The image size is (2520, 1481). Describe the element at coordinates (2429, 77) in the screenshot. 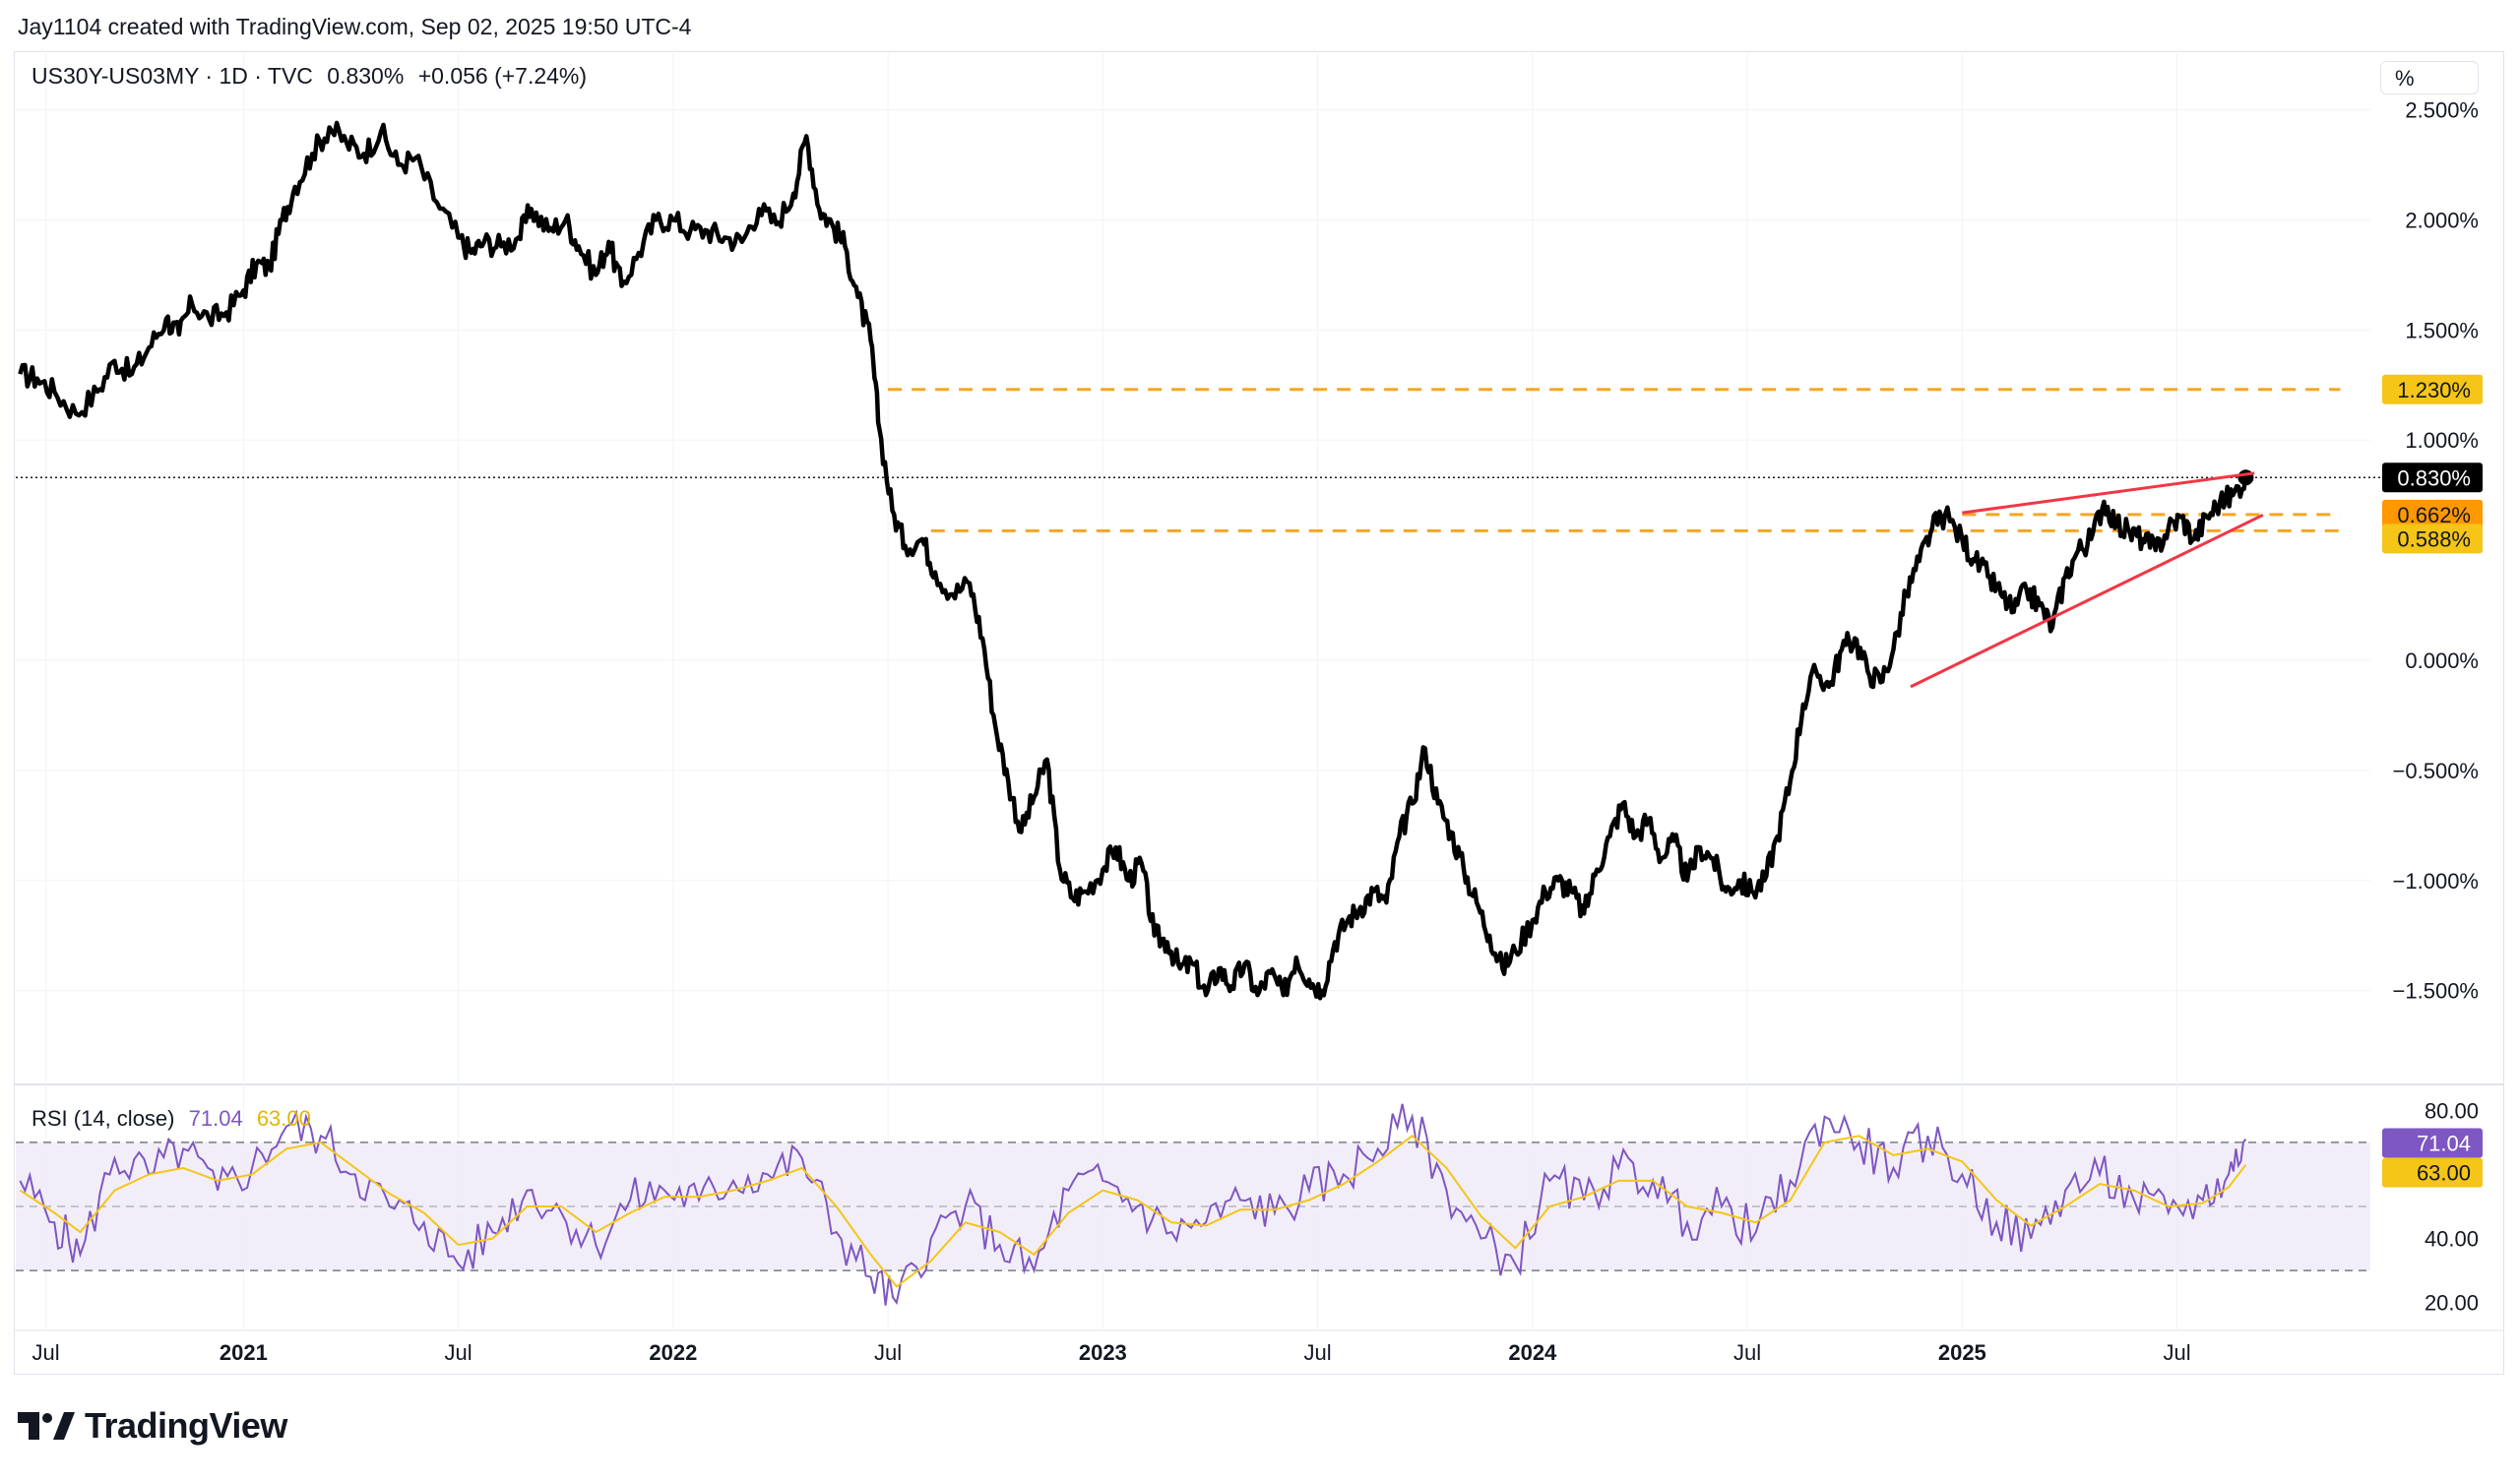

I see `percent-scale-button: %` at that location.